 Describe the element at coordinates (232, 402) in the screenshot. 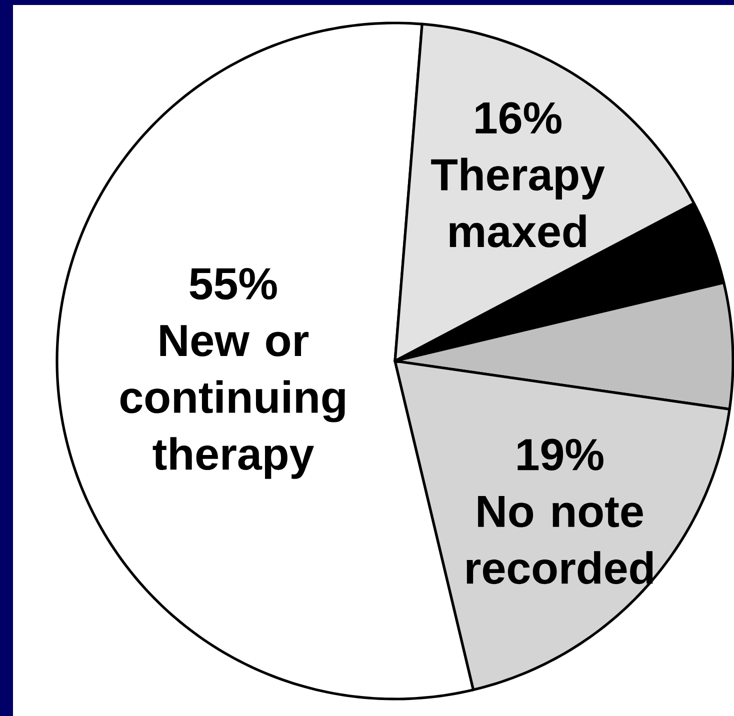

I see `slice-label: New or continuing therapy` at that location.